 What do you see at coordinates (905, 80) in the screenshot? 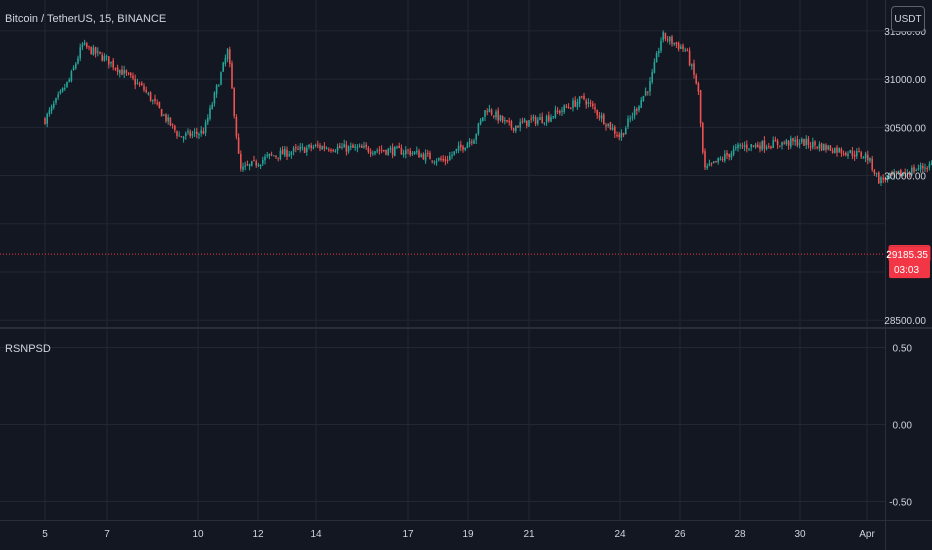
I see `price-axis-label: 31000.00` at bounding box center [905, 80].